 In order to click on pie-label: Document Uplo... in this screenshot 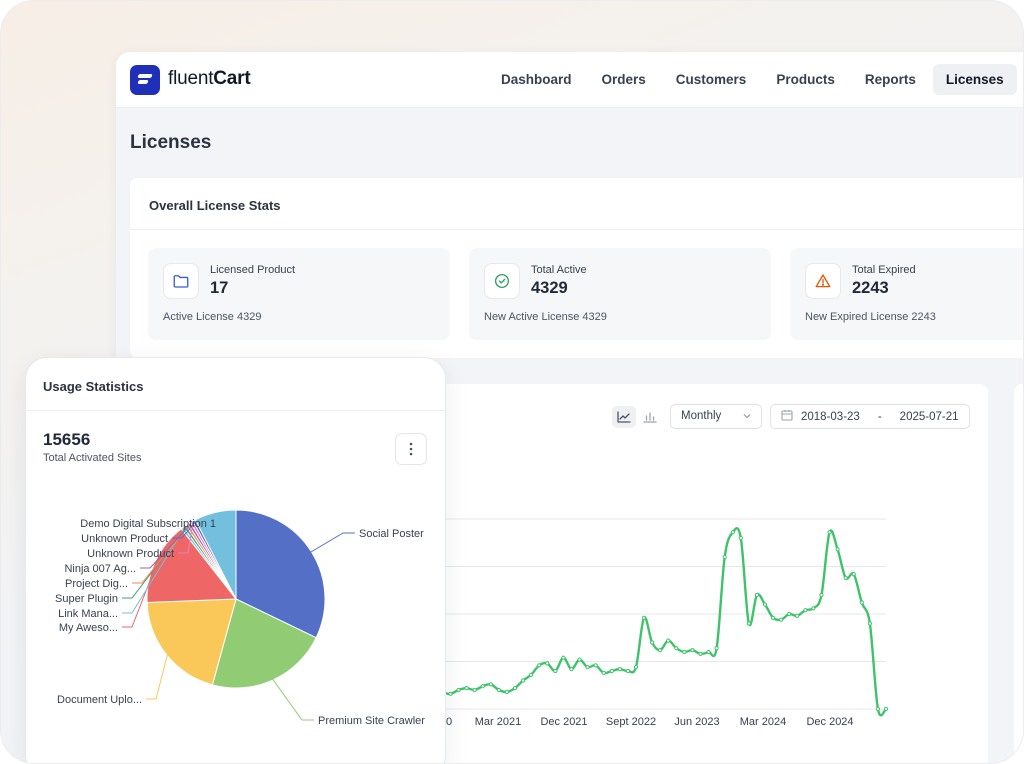, I will do `click(99, 700)`.